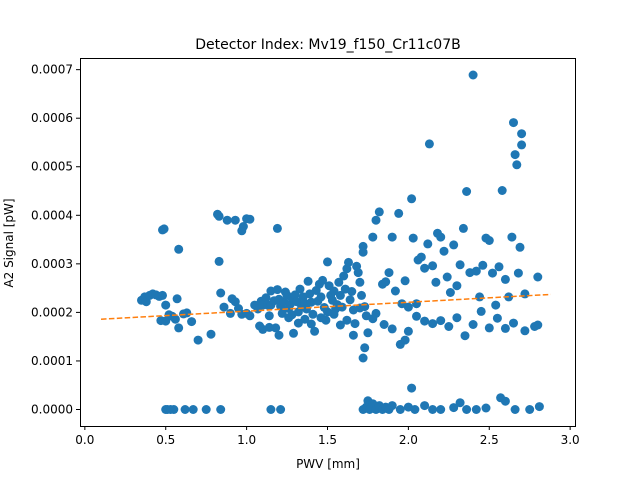 The image size is (640, 480). I want to click on x-tick-label: 1.0, so click(246, 440).